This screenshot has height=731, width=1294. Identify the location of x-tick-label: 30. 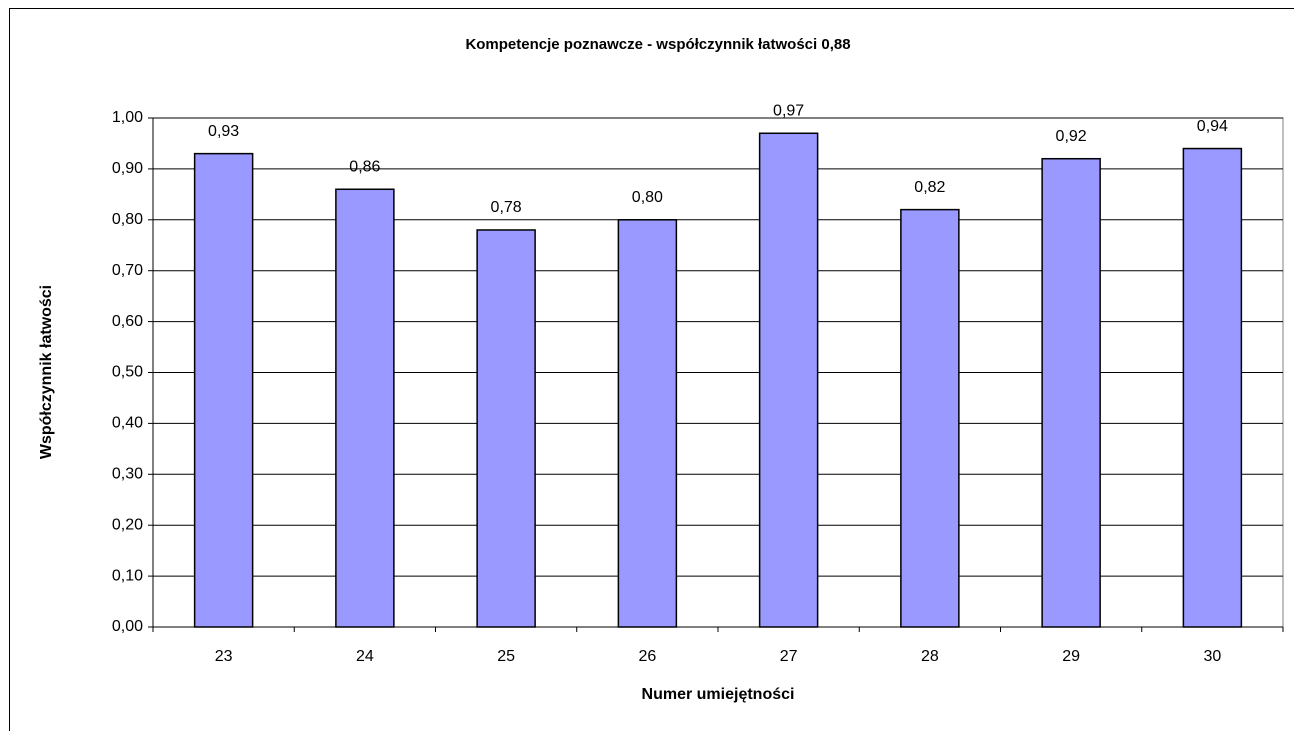
(1212, 656).